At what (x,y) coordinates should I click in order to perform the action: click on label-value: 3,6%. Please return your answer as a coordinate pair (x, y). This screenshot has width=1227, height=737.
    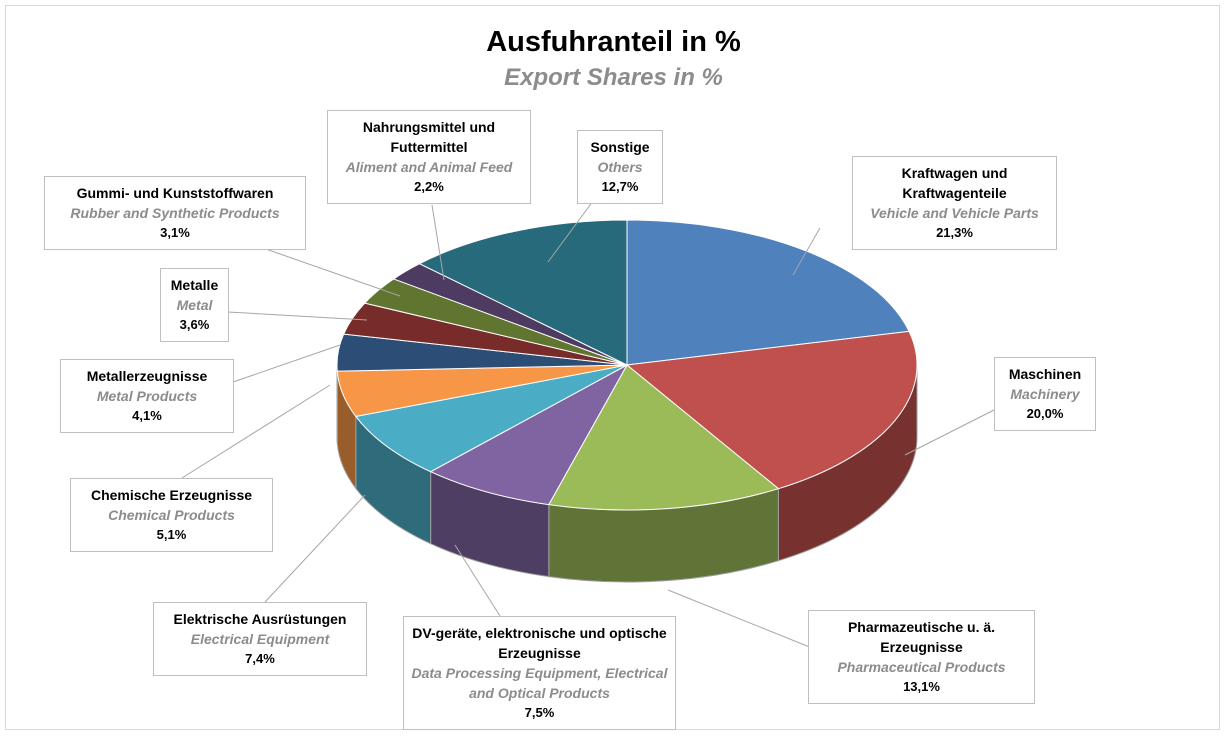
    Looking at the image, I should click on (194, 324).